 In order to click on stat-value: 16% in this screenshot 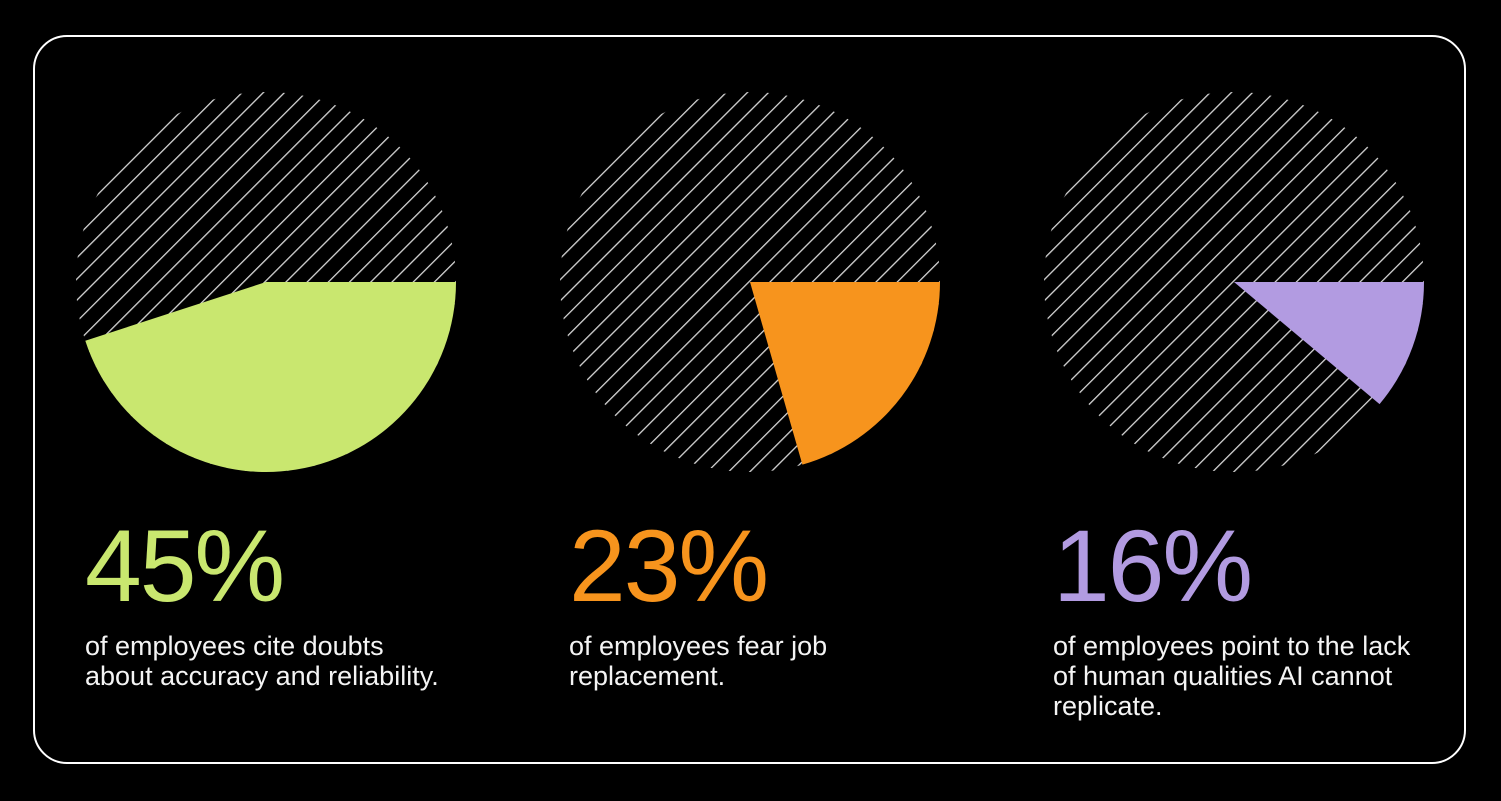, I will do `click(1153, 566)`.